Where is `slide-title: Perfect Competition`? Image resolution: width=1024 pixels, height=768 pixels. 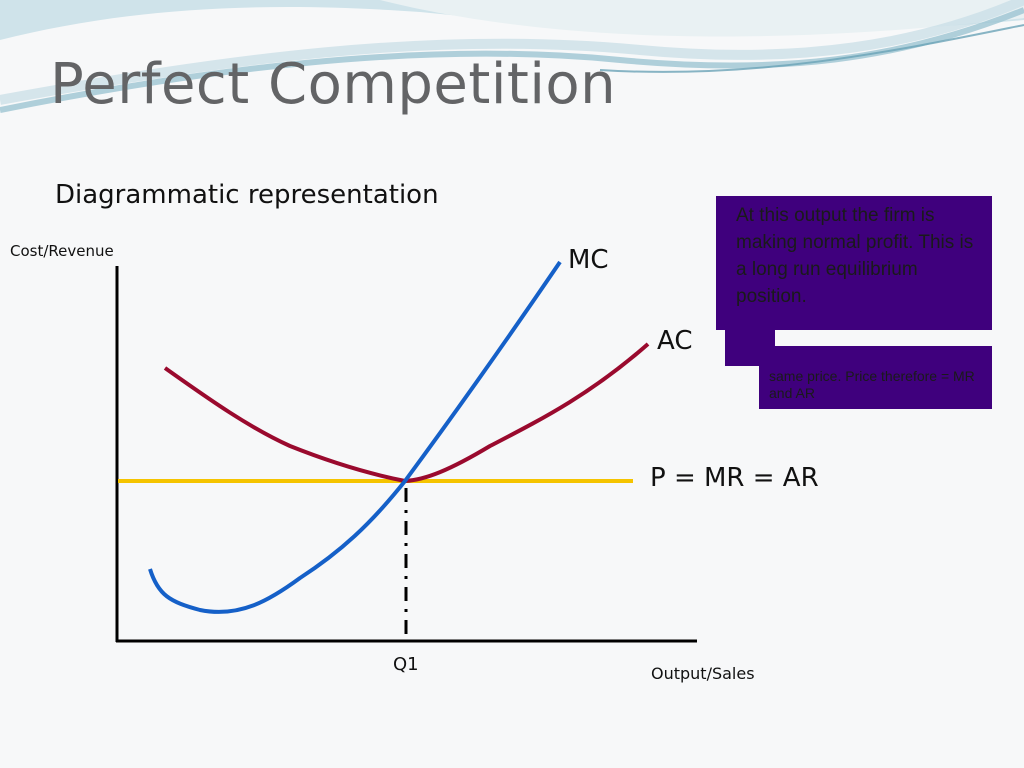 slide-title: Perfect Competition is located at coordinates (333, 84).